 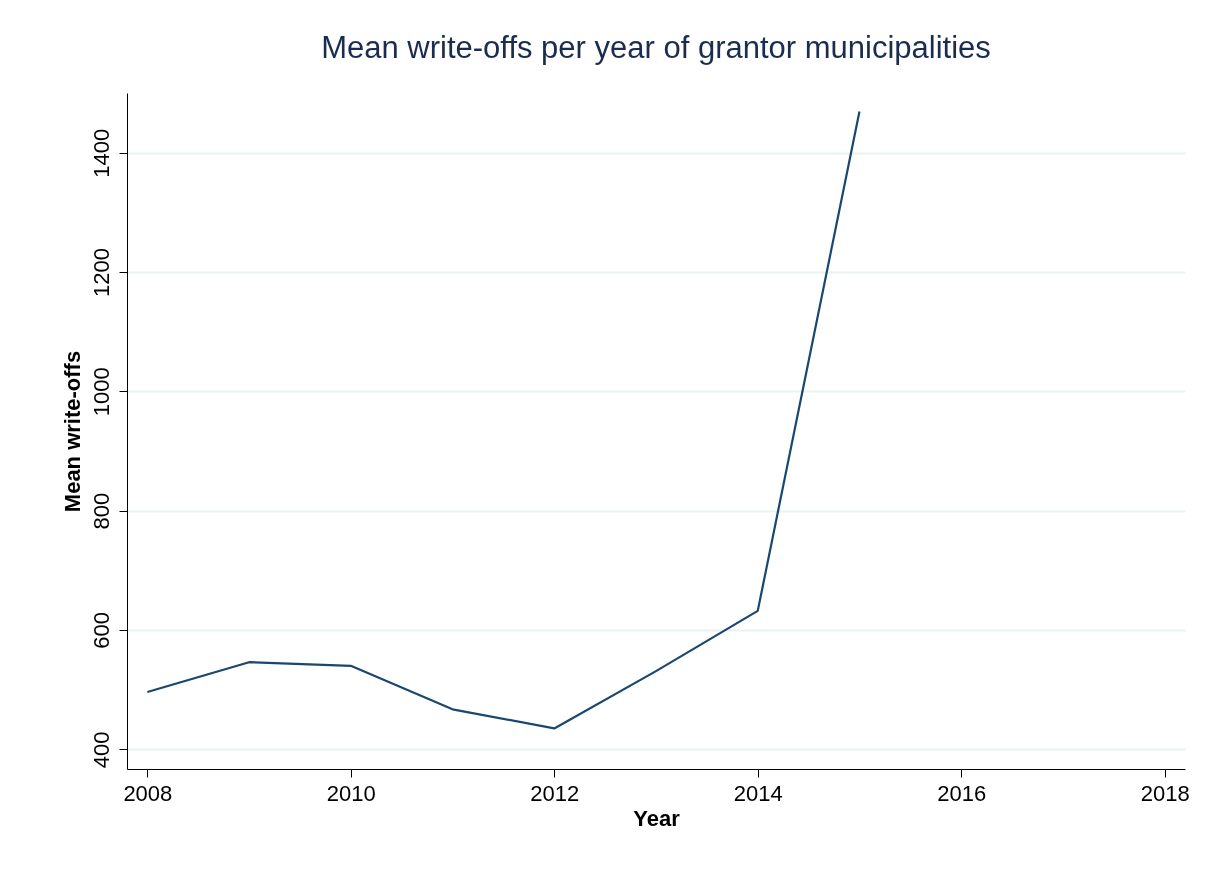 What do you see at coordinates (101, 511) in the screenshot?
I see `y-tick-label: 800` at bounding box center [101, 511].